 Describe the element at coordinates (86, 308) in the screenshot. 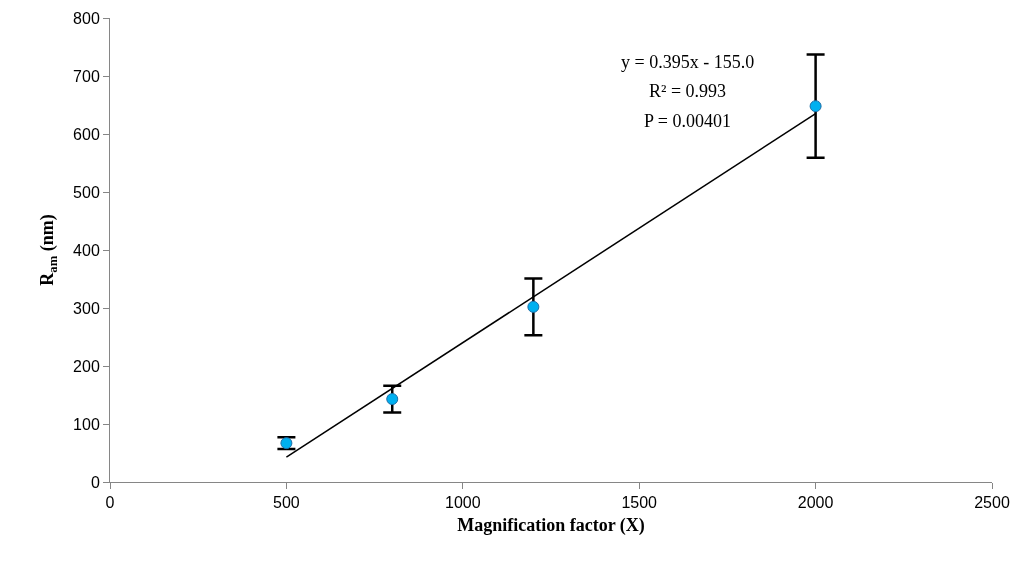

I see `y-tick-label: 300` at that location.